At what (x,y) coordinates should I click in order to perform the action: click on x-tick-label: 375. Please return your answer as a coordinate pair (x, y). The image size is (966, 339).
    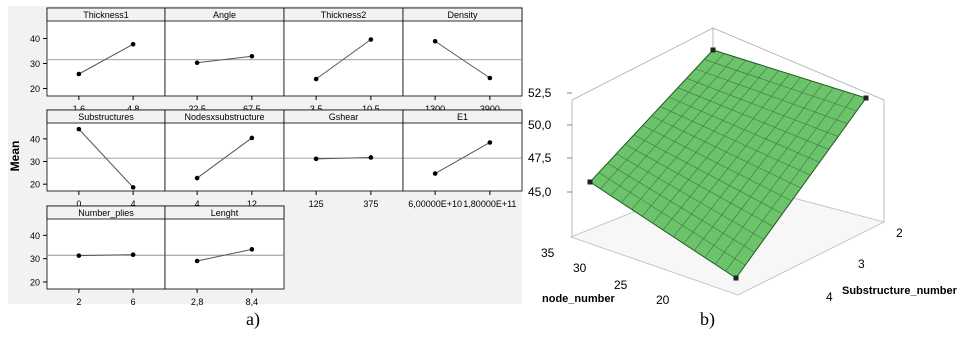
    Looking at the image, I should click on (370, 204).